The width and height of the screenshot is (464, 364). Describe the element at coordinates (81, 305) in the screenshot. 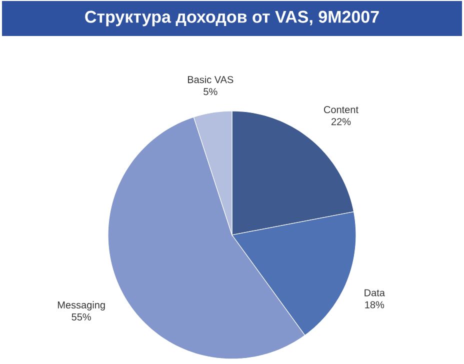

I see `slice-label: Messaging` at that location.